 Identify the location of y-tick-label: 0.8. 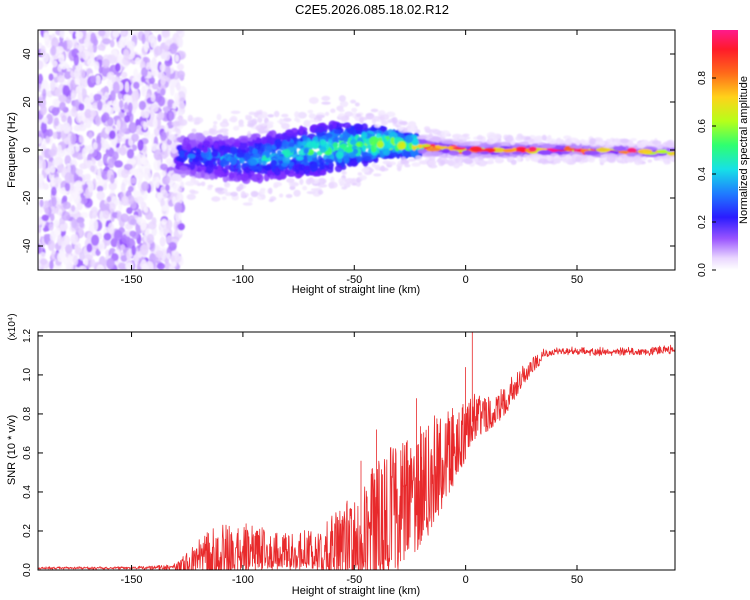
(27, 414).